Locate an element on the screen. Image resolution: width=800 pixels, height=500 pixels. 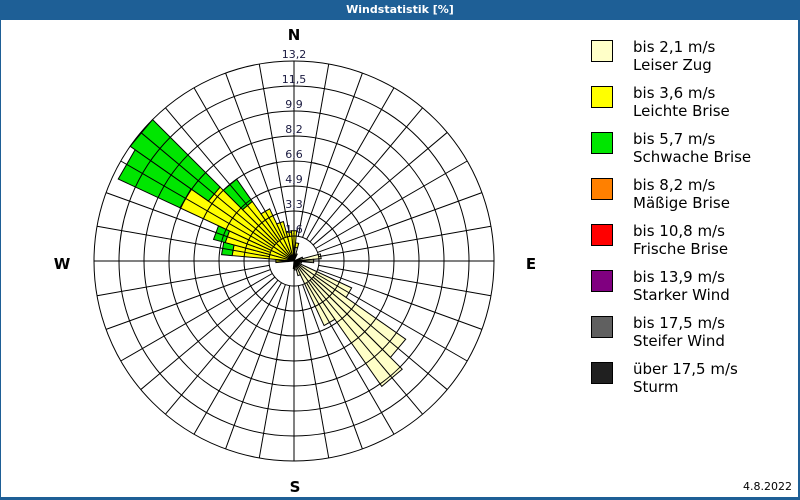
legend-label: bis 10,8 m/s Frische Brise is located at coordinates (681, 240).